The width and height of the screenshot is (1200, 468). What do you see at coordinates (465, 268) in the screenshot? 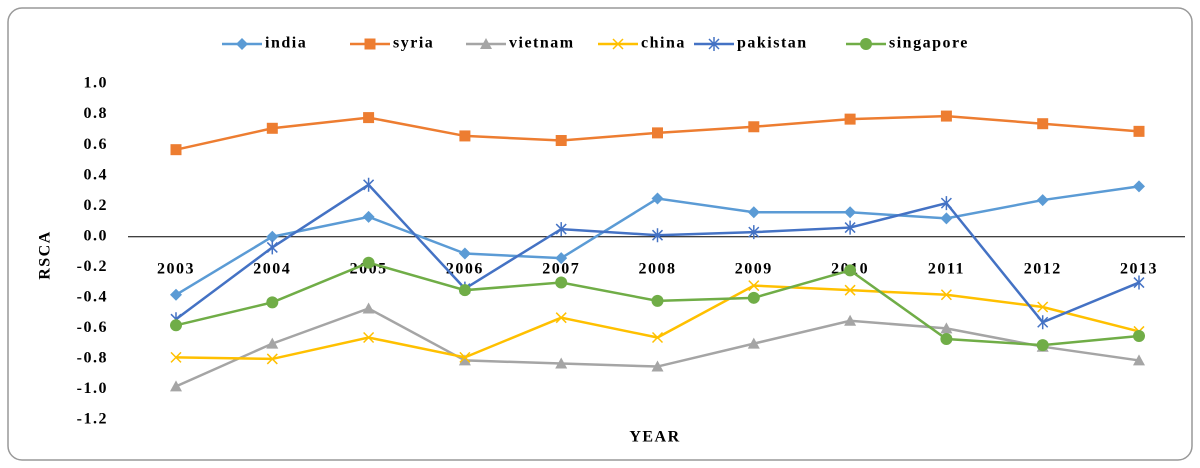
I see `x-tick-label: 2006` at bounding box center [465, 268].